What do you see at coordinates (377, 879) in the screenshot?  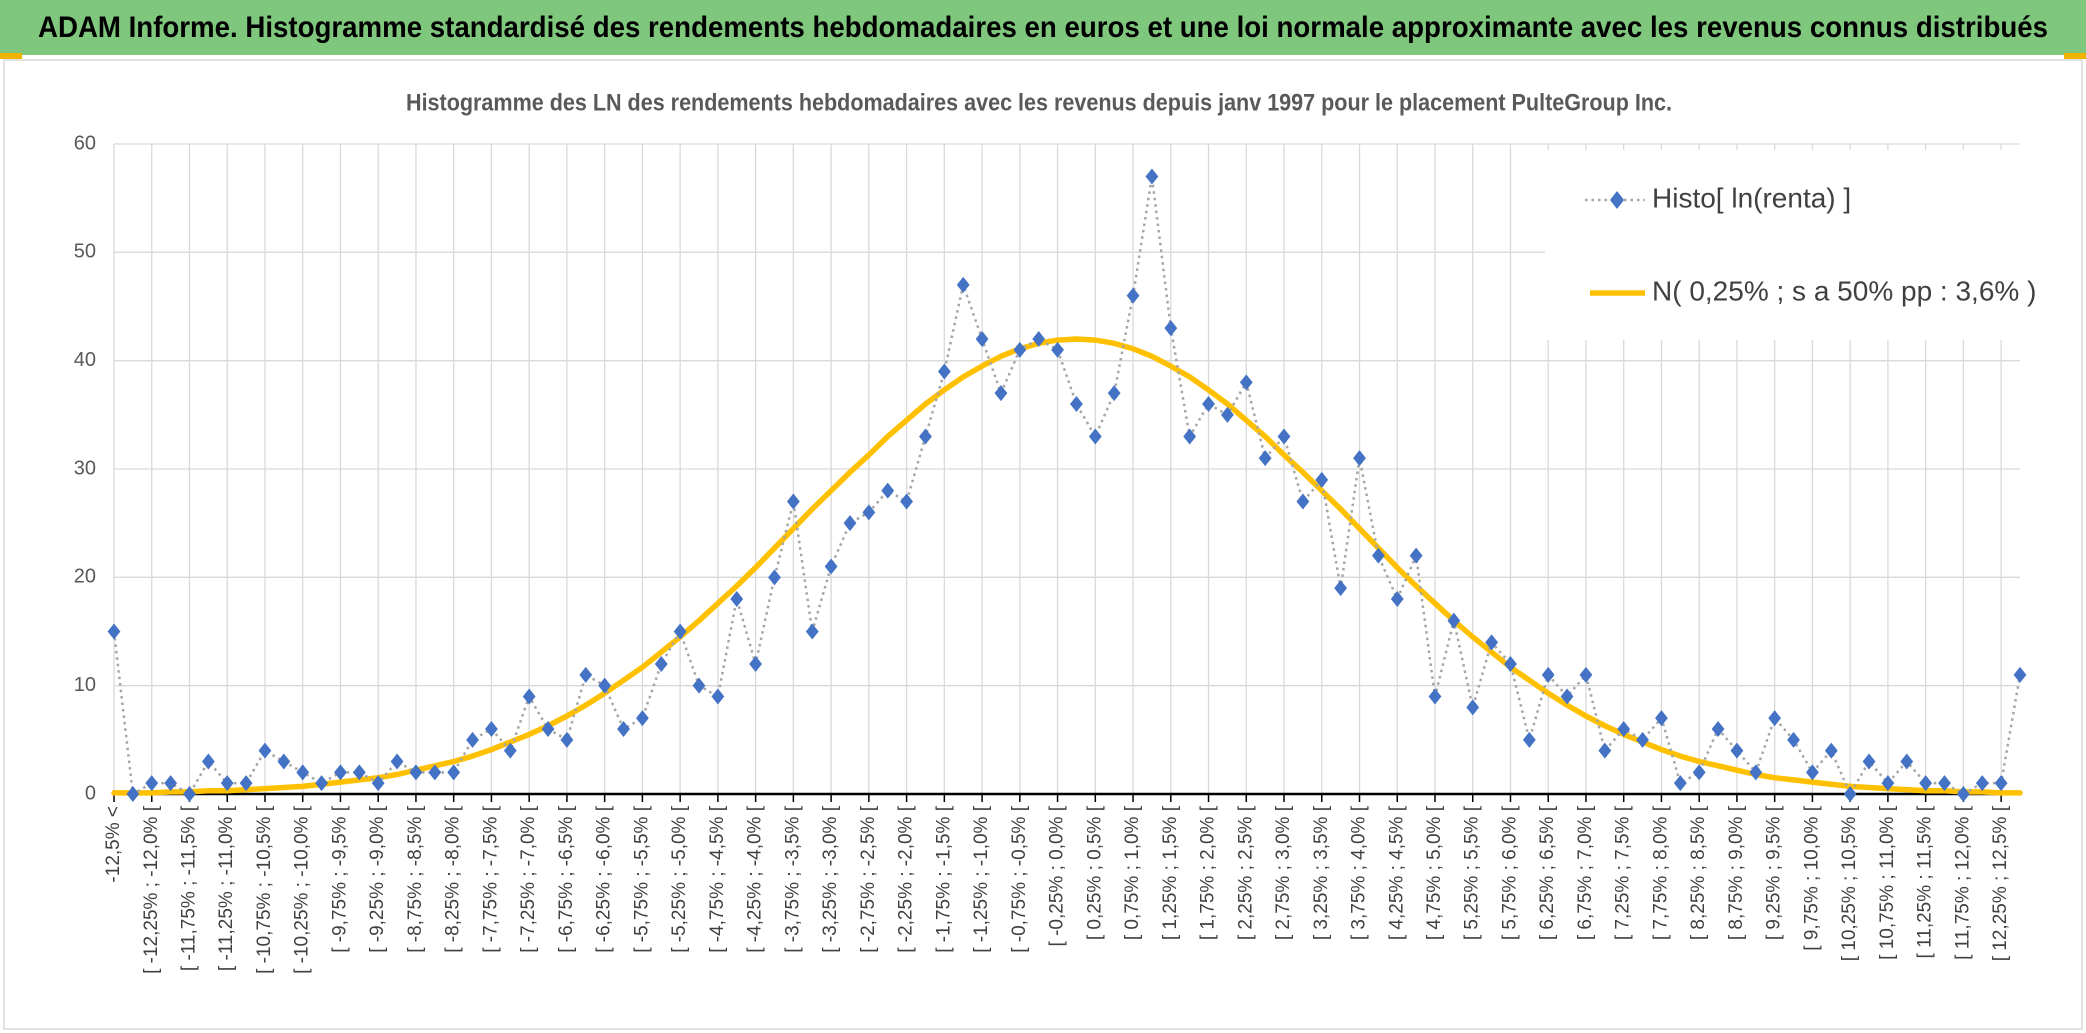 I see `x-tick-label: [ -9,25% ; -9,0% [` at bounding box center [377, 879].